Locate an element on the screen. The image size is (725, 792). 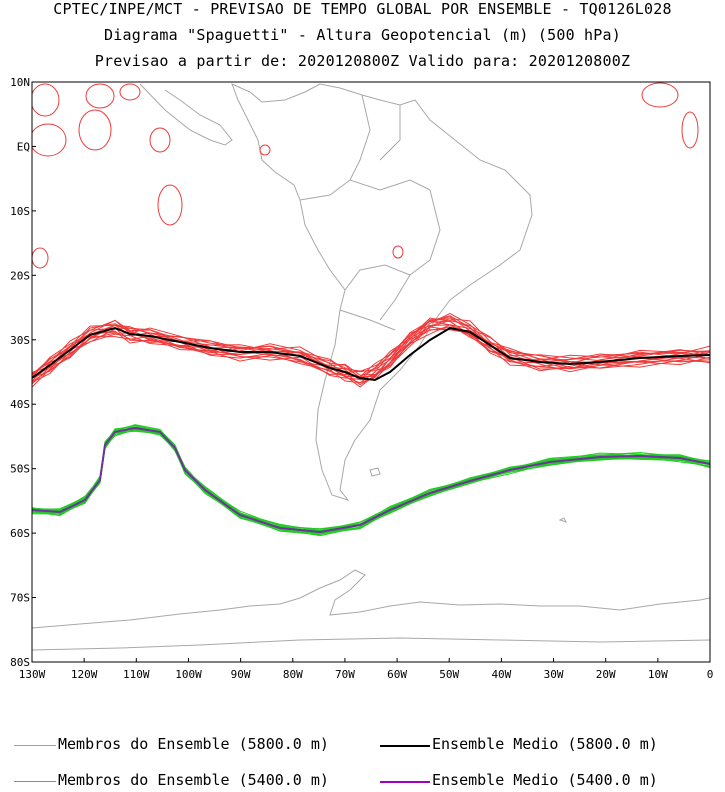
legend-line-black is located at coordinates (405, 746).